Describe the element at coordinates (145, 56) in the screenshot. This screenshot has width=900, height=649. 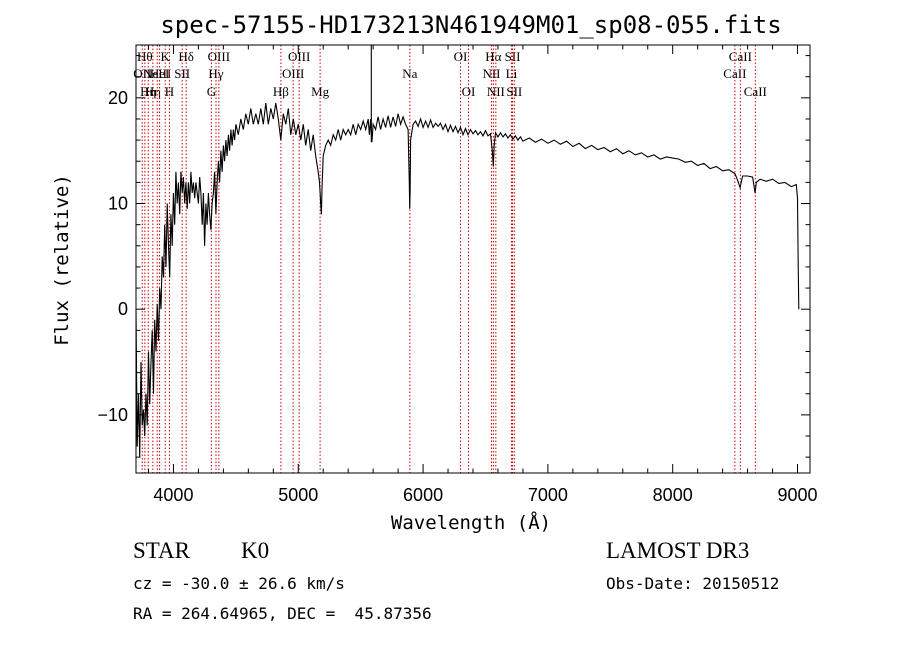
I see `line-marker-label-1: Hθ` at that location.